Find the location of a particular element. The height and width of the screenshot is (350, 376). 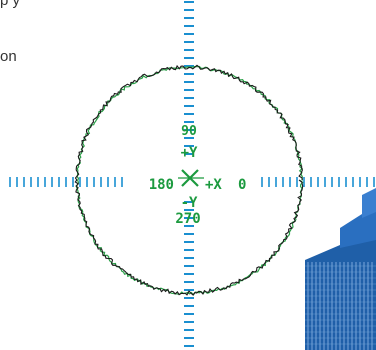

label-bottom-value: 270 is located at coordinates (187, 219).